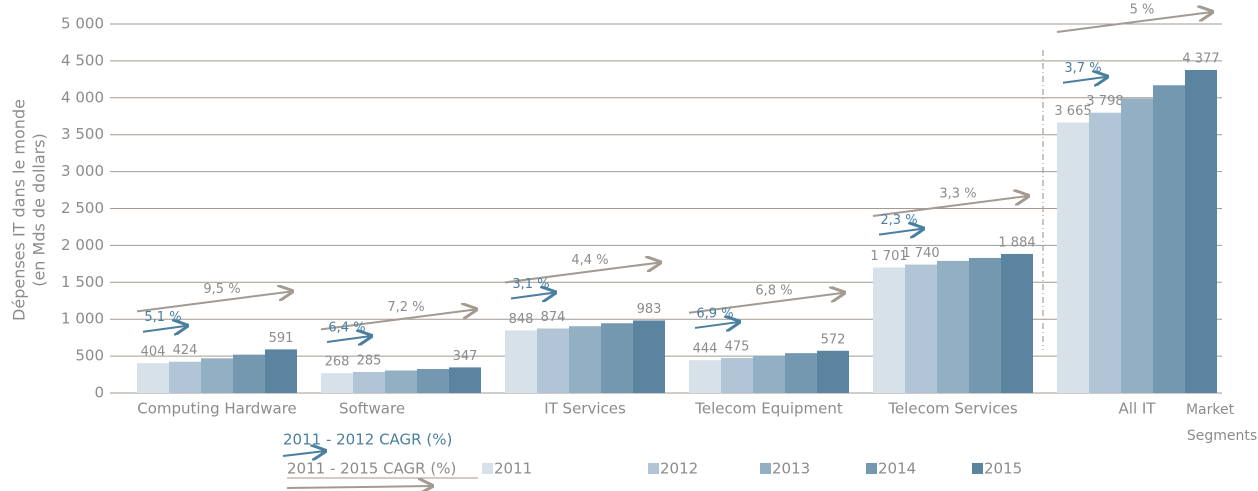  I want to click on value-label: 404, so click(153, 352).